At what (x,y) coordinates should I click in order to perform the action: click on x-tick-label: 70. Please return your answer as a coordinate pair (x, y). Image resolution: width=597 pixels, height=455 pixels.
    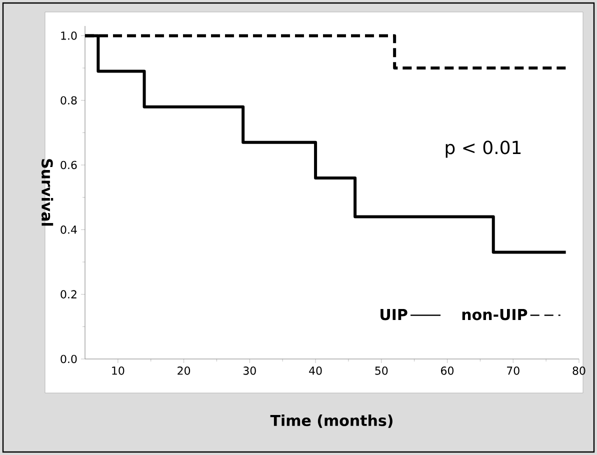
    Looking at the image, I should click on (513, 370).